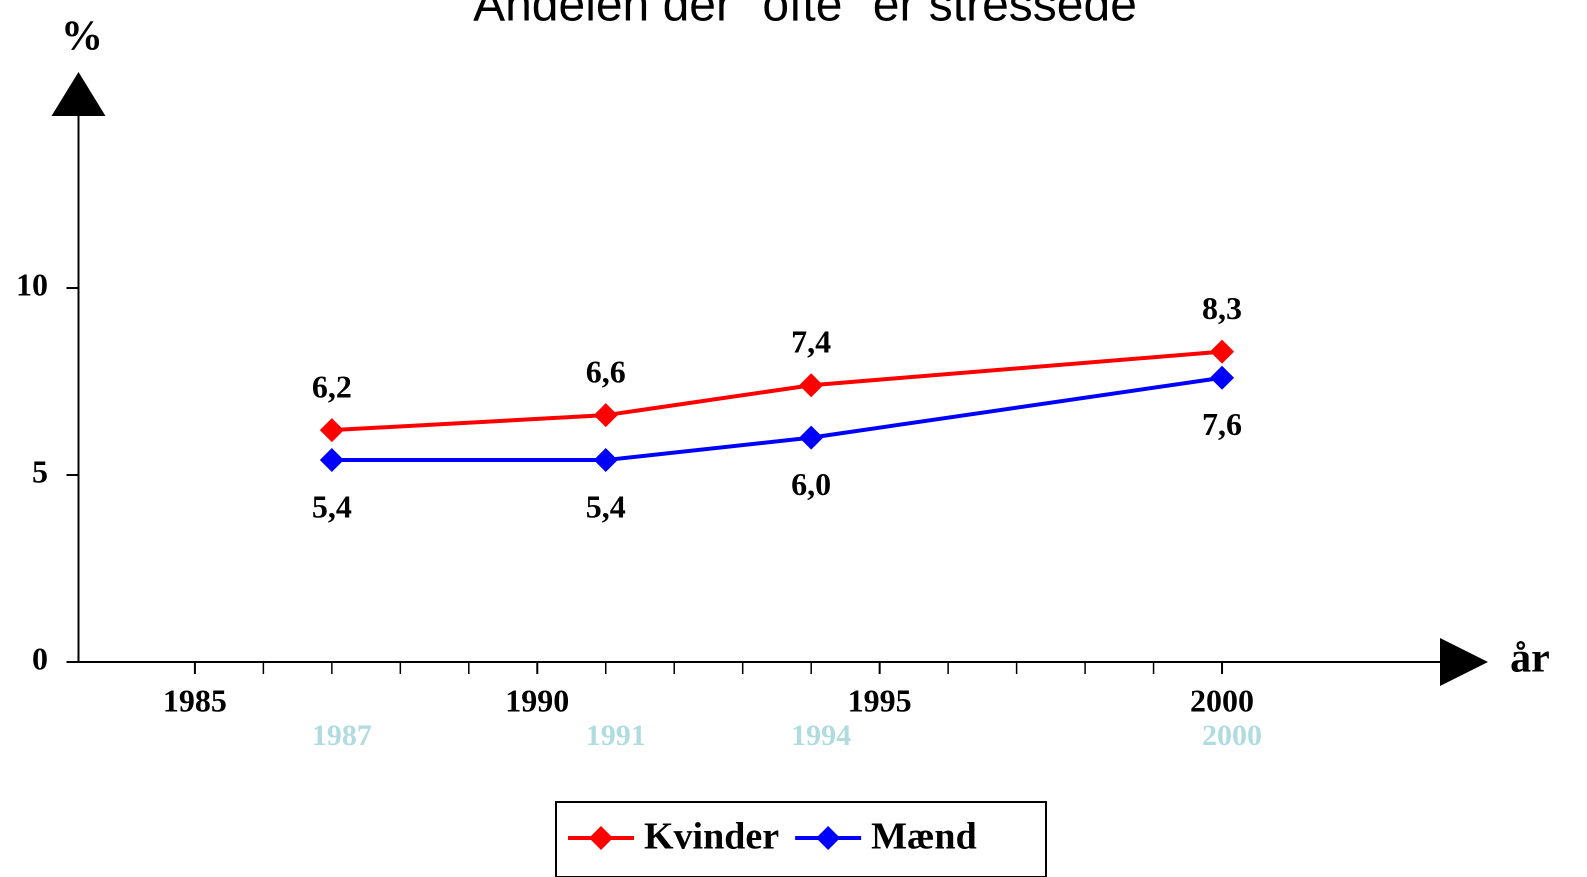 This screenshot has width=1587, height=877. What do you see at coordinates (805, 16) in the screenshot?
I see `chart-title: Andelen der "ofte" er stressede` at bounding box center [805, 16].